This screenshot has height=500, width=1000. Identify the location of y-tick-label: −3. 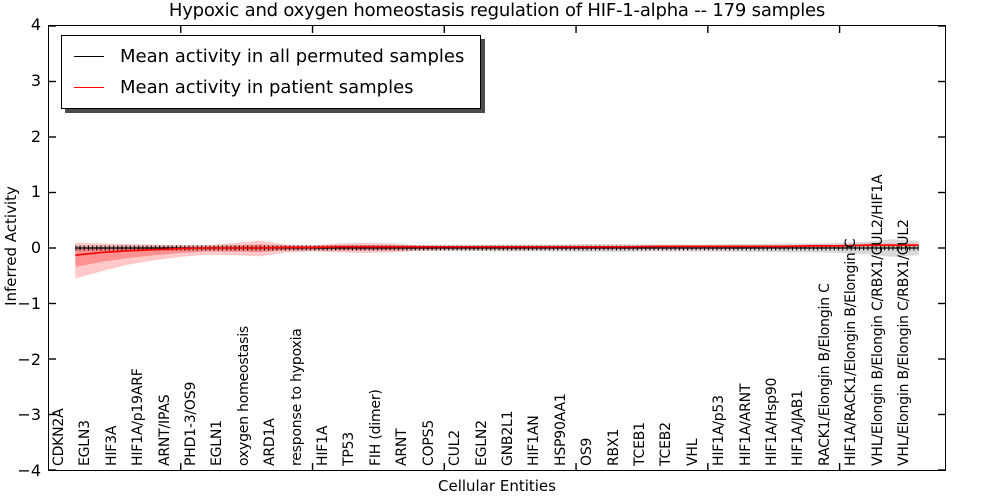
(29, 415).